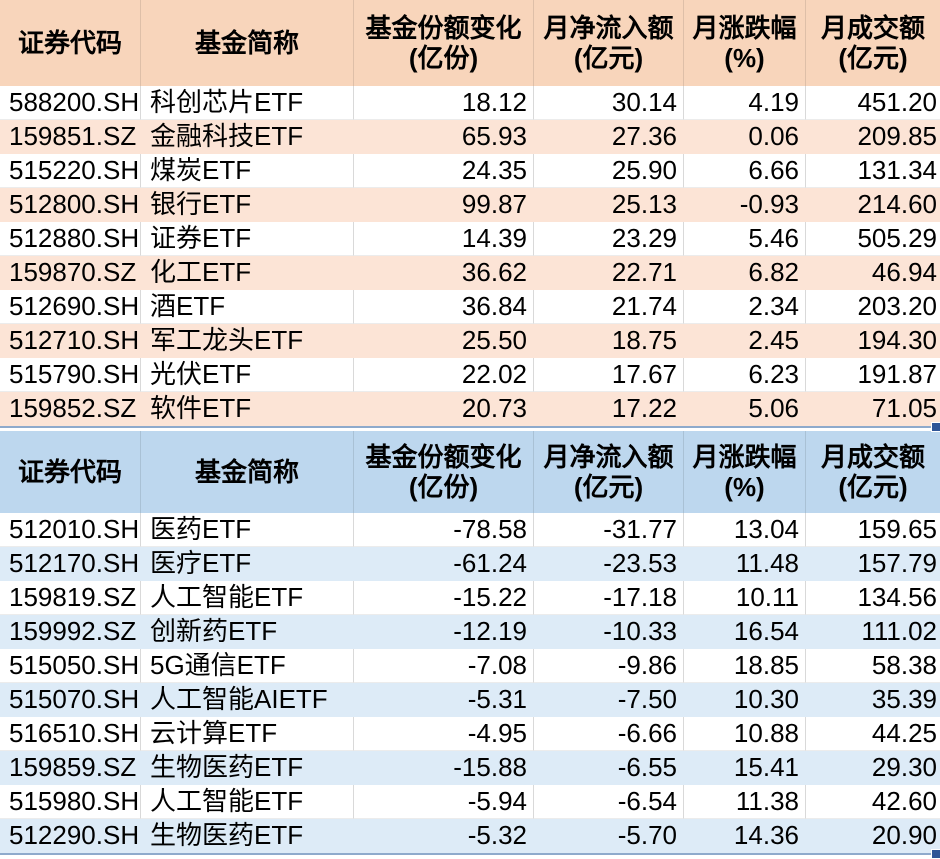  Describe the element at coordinates (247, 530) in the screenshot. I see `cell-fund-name: 医药ETF` at that location.